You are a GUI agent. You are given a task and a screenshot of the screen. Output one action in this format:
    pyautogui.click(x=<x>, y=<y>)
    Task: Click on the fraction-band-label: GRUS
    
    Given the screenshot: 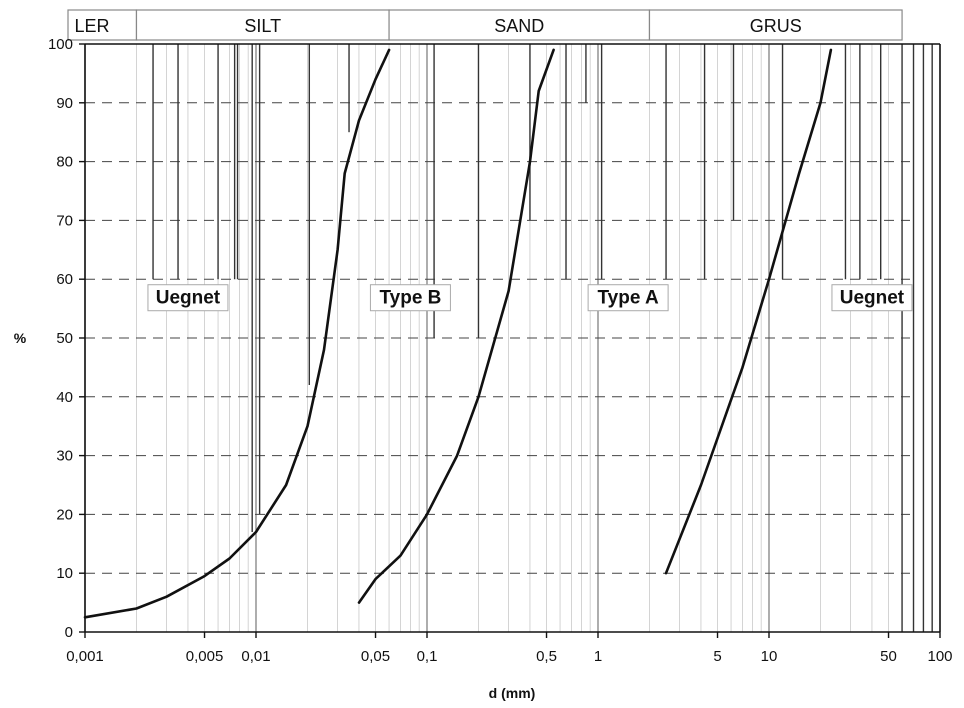 What is the action you would take?
    pyautogui.click(x=776, y=26)
    